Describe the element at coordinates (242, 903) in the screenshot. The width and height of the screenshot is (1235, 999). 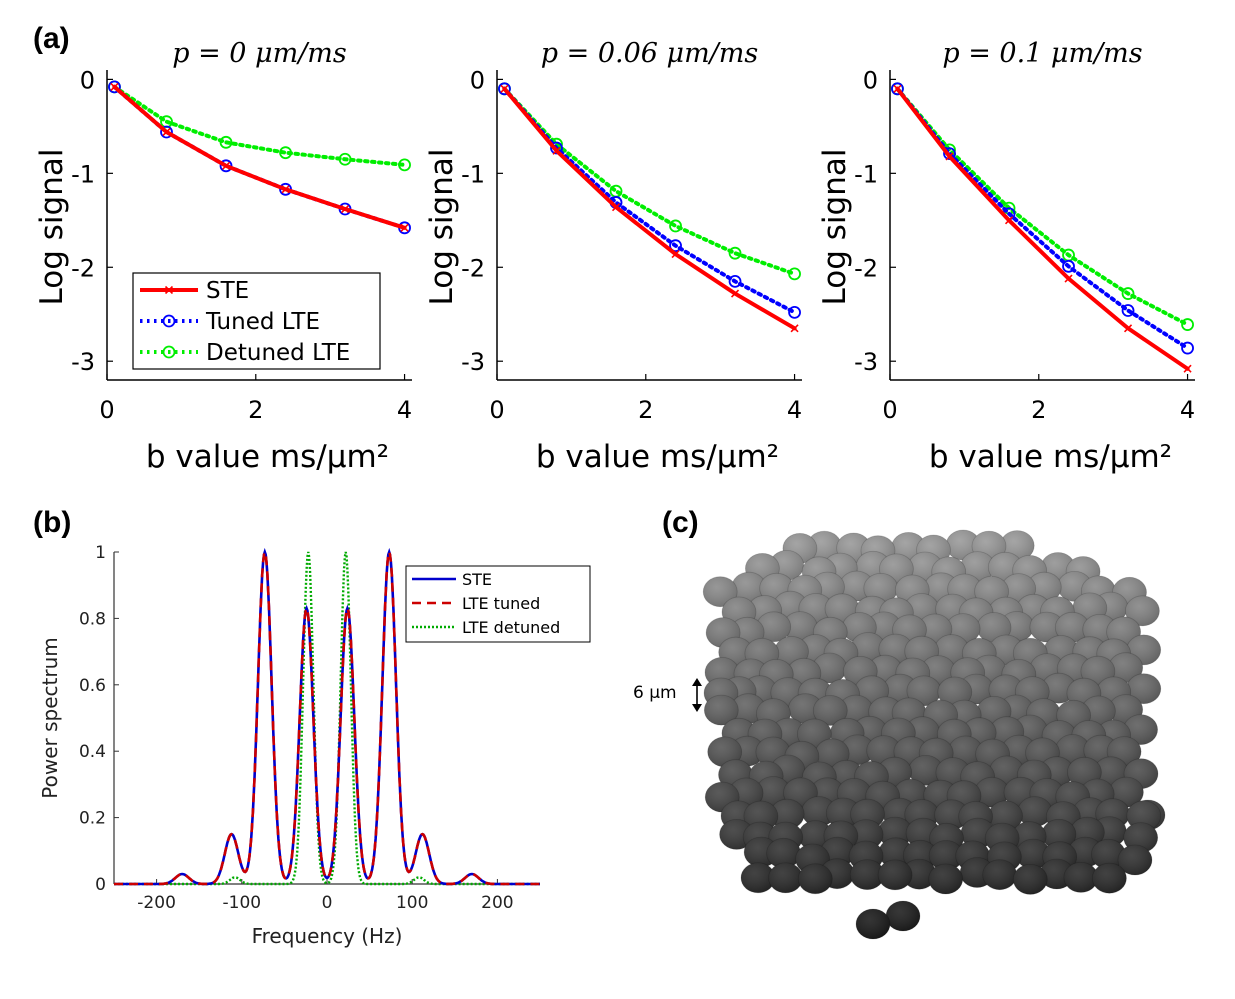
I see `x-tick-label: -100` at that location.